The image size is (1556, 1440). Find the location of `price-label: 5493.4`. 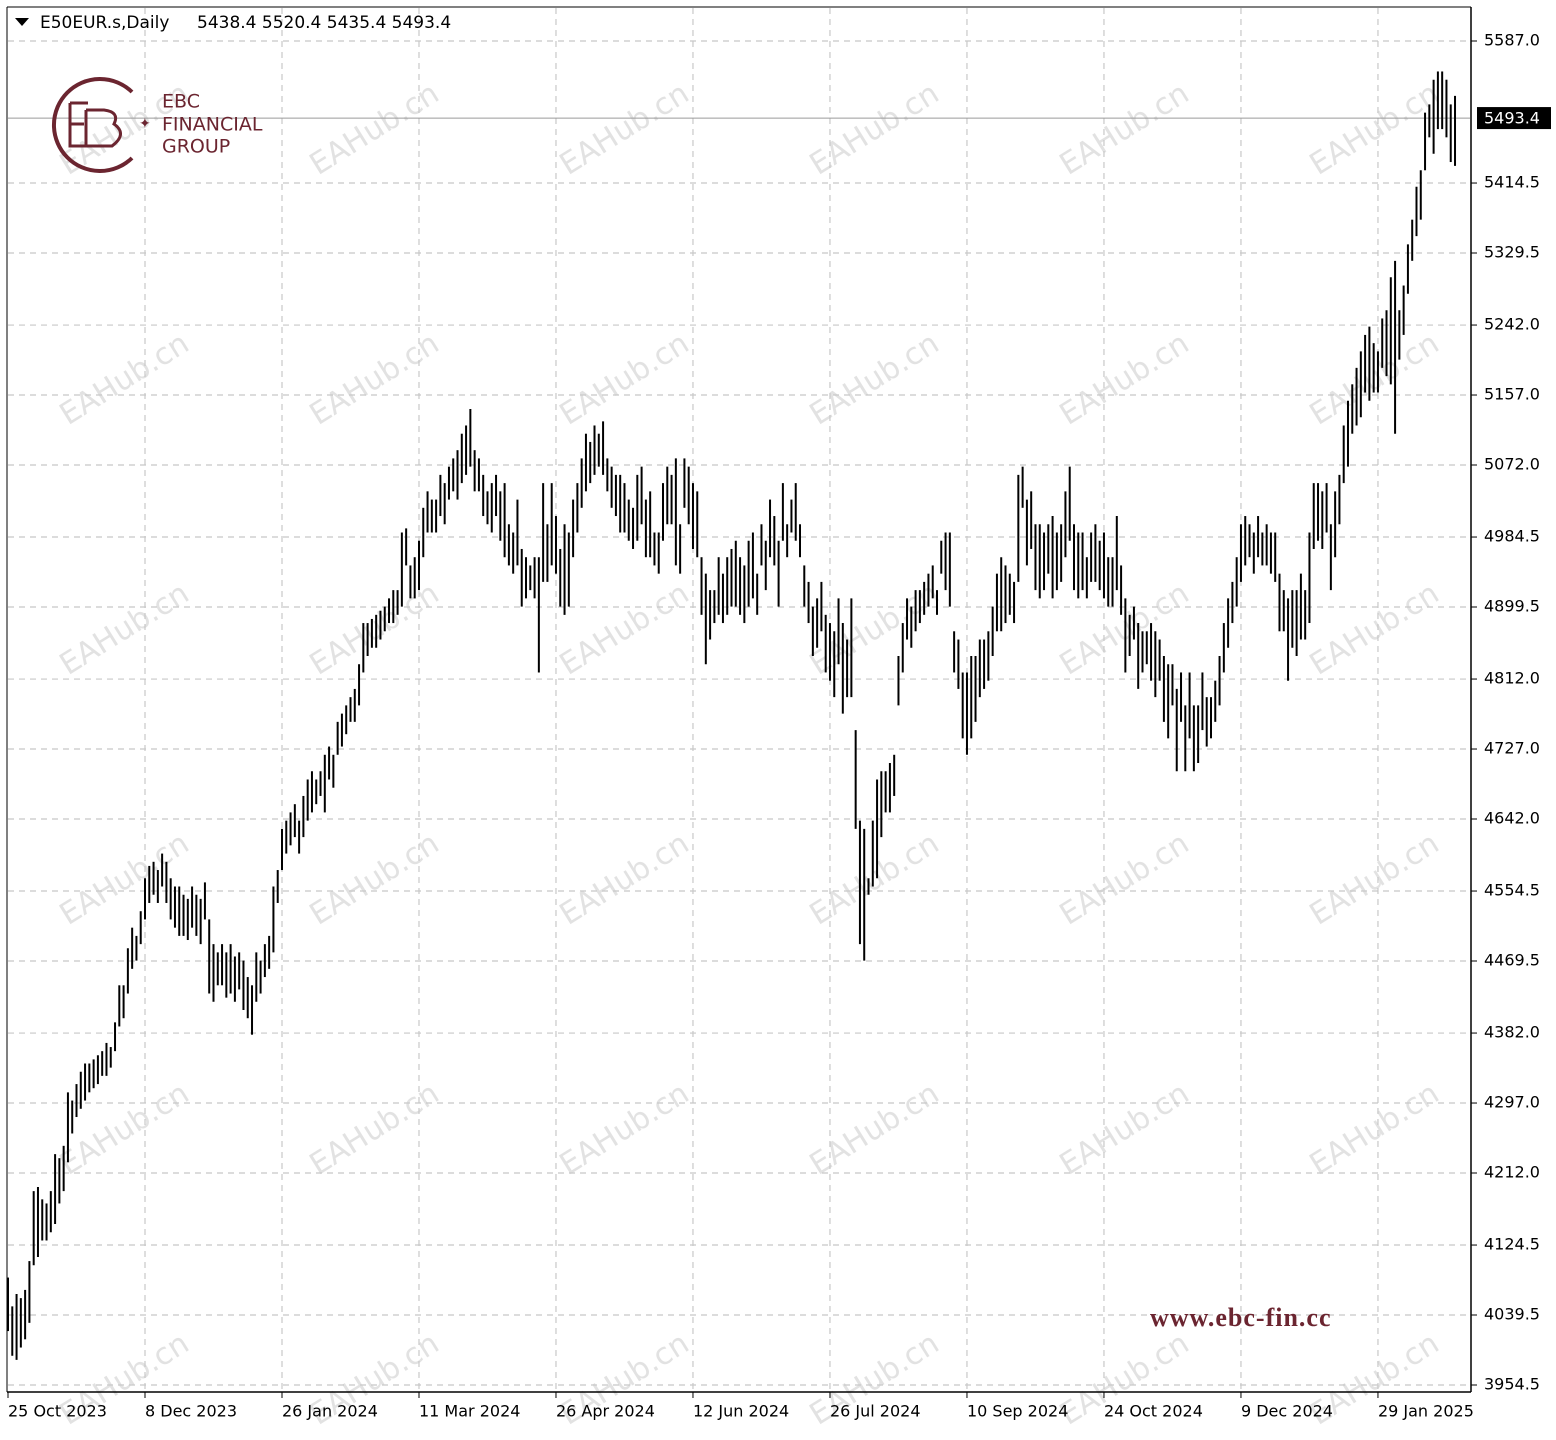

price-label: 5493.4 is located at coordinates (1512, 118).